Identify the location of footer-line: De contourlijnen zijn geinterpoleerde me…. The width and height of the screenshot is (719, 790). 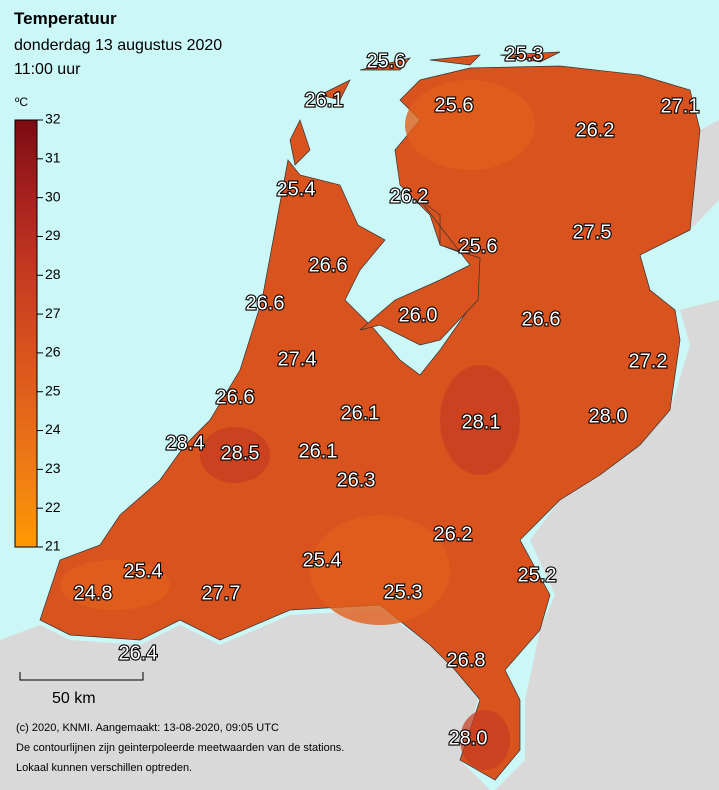
(180, 748).